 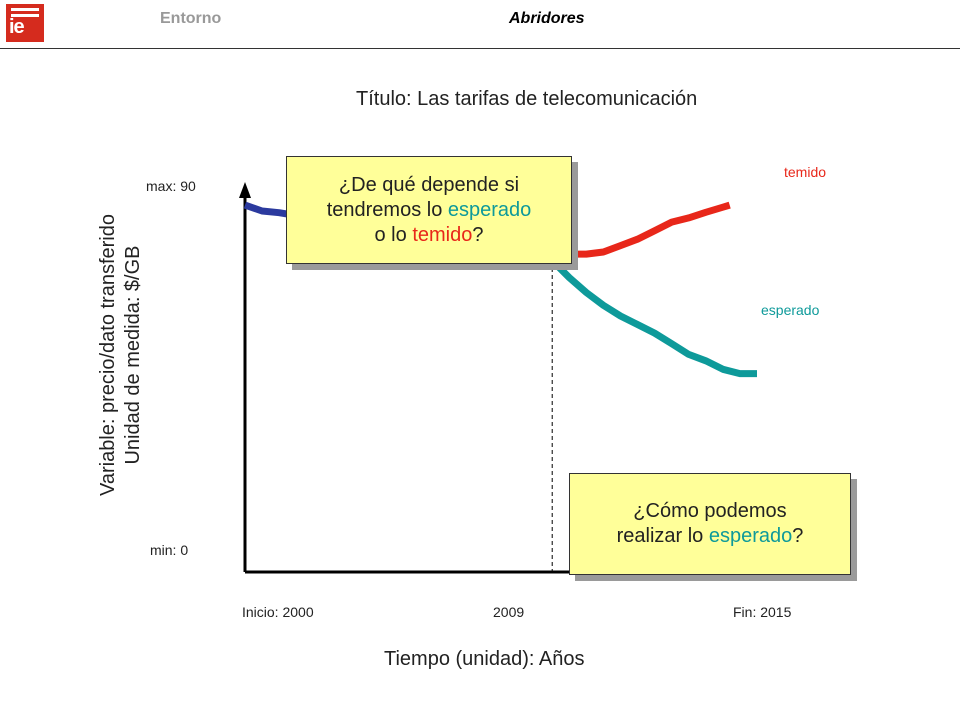 What do you see at coordinates (191, 18) in the screenshot?
I see `section-label: Entorno` at bounding box center [191, 18].